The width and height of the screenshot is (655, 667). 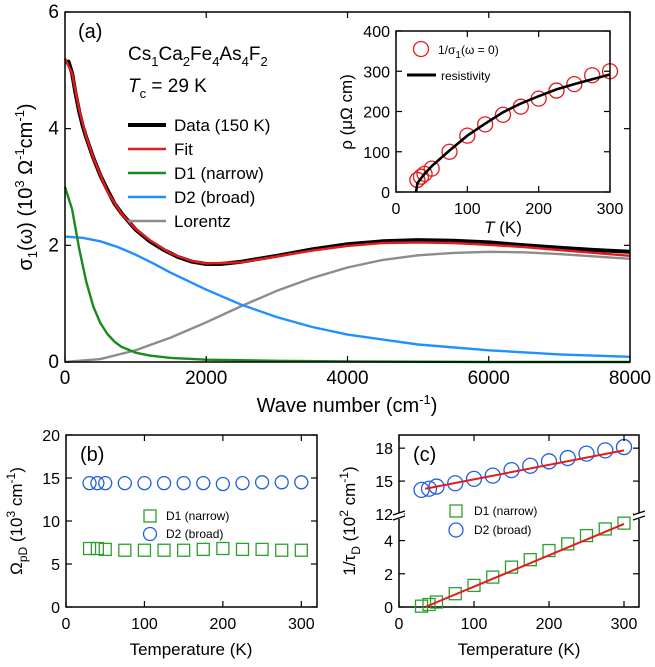 What do you see at coordinates (388, 542) in the screenshot?
I see `panel-c-y-lower-tick-label: 4` at bounding box center [388, 542].